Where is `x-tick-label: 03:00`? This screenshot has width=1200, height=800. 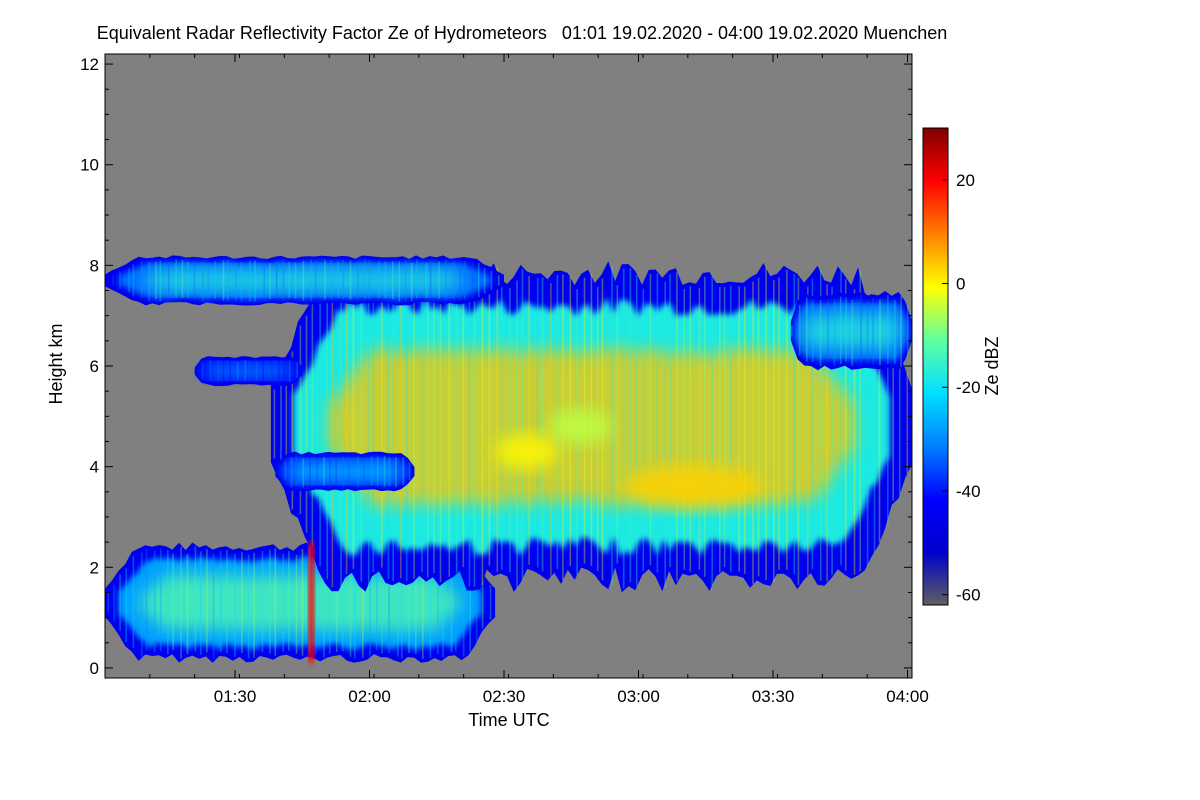
x-tick-label: 03:00 is located at coordinates (638, 696).